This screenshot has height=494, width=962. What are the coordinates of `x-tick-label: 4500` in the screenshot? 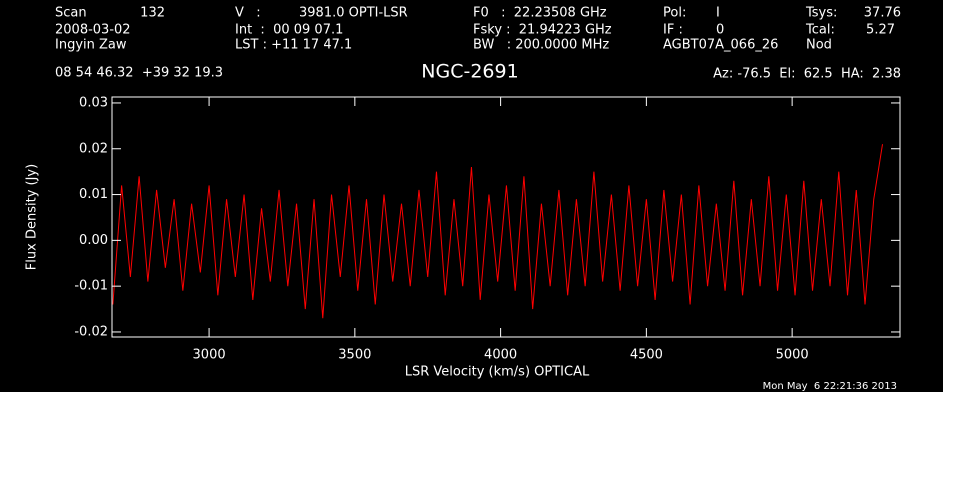 It's located at (646, 355).